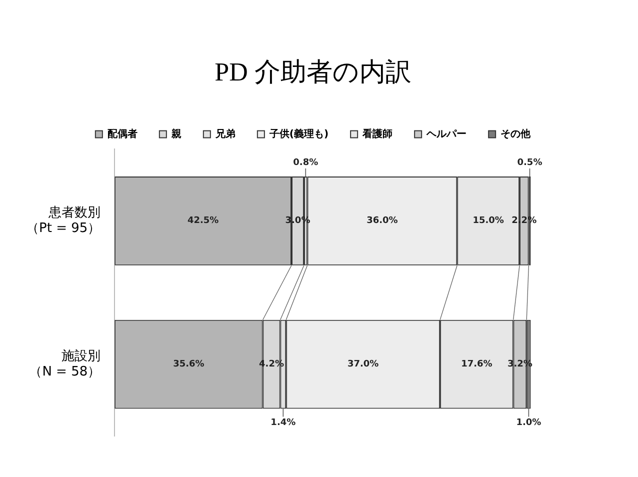 The image size is (638, 477). Describe the element at coordinates (305, 163) in the screenshot. I see `data-label: 0.8%` at that location.